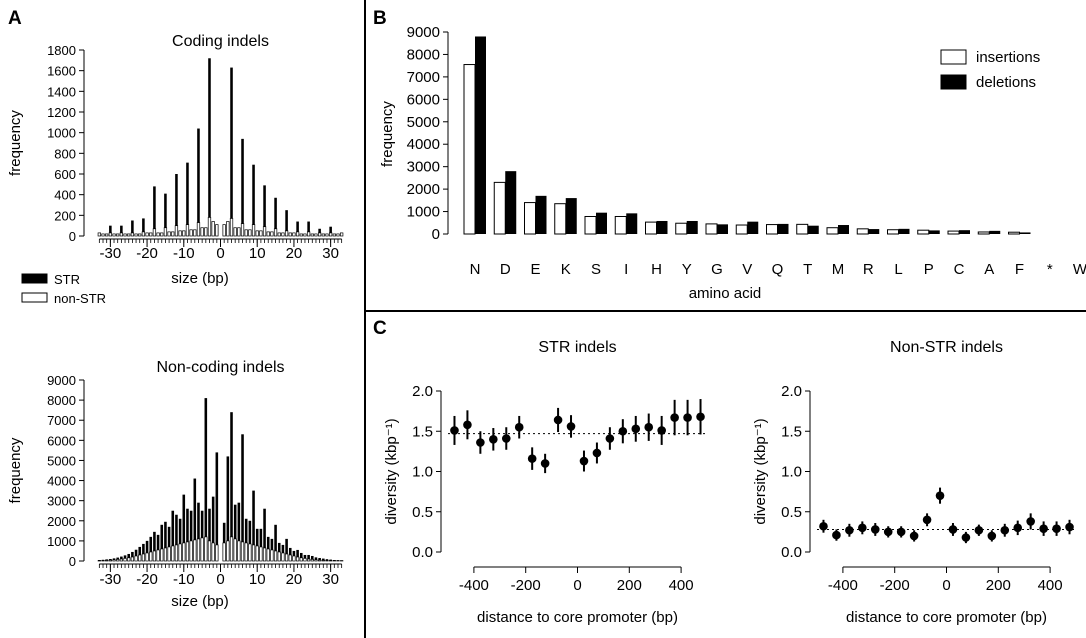  I want to click on noncoding-y-tick-label: 1000, so click(61, 541).